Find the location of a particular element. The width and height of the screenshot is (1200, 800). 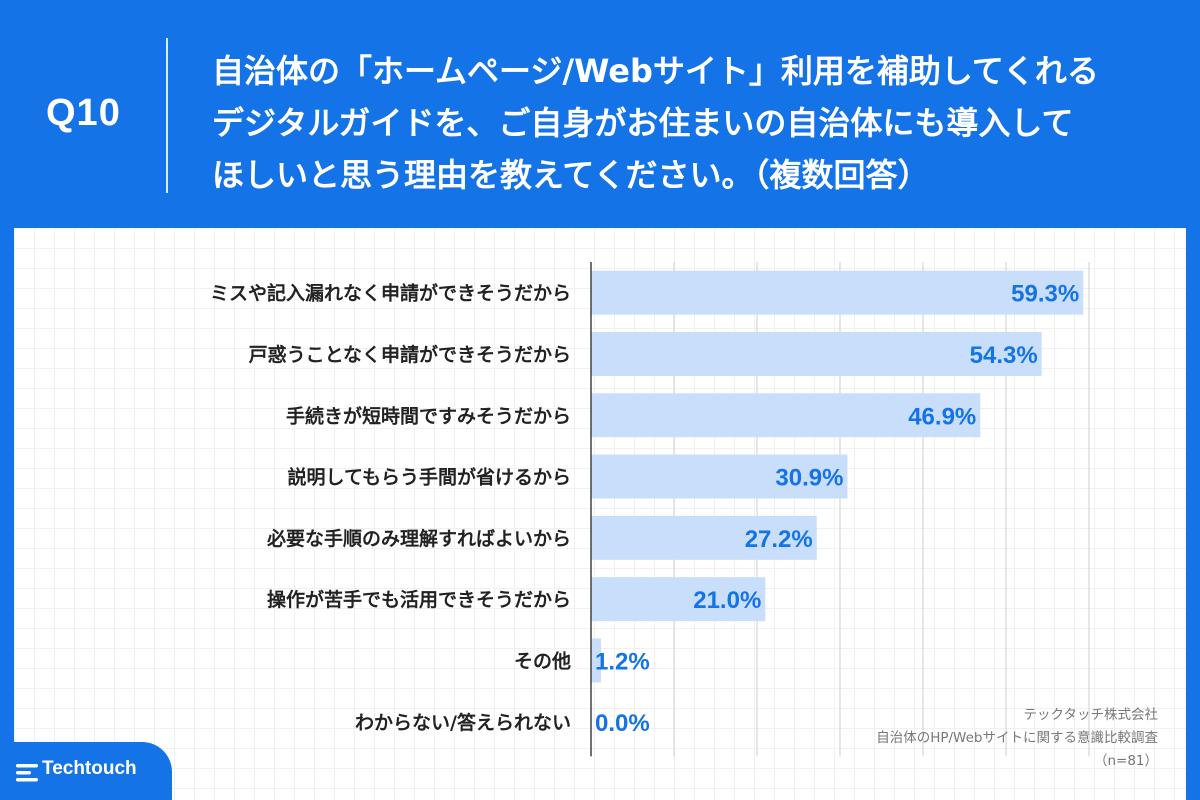

question-line-2: デジタルガイドを、ご自身がお住まいの自治体にも導入して is located at coordinates (643, 123).